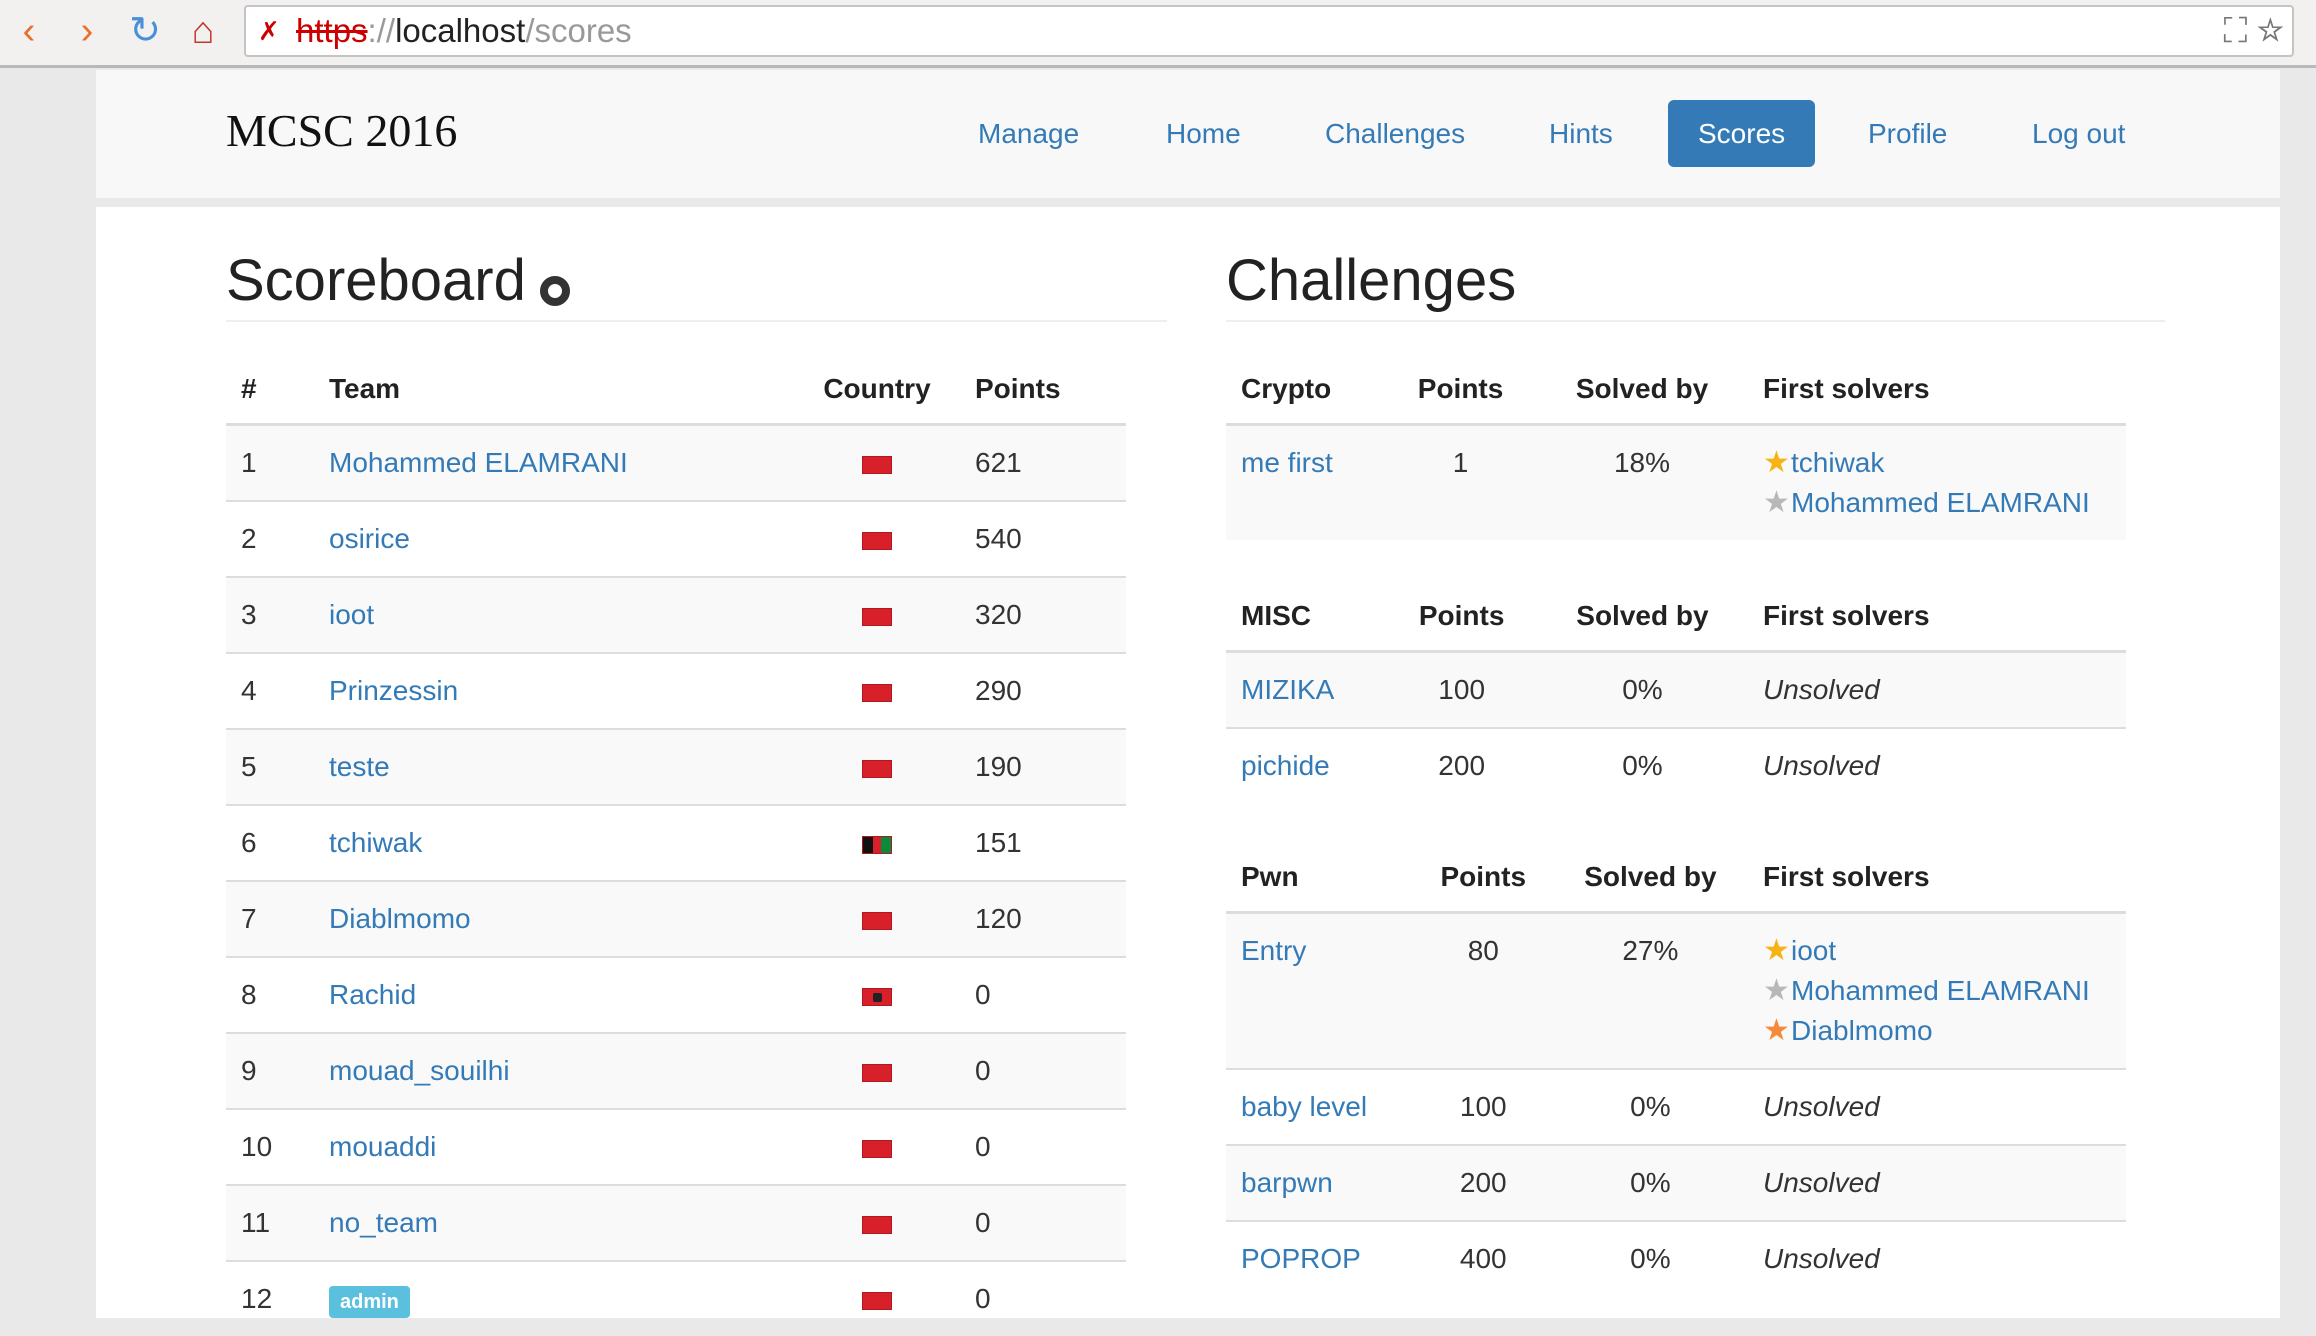 This screenshot has height=1336, width=2316. Describe the element at coordinates (1461, 390) in the screenshot. I see `col-points: Points` at that location.